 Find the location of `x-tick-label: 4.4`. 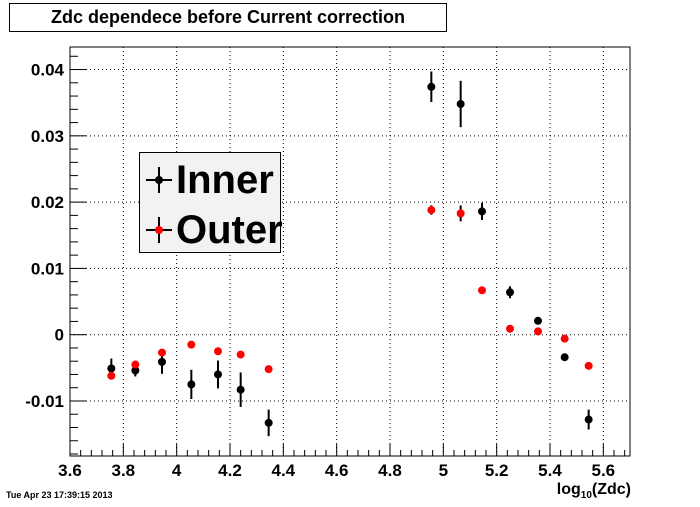

x-tick-label: 4.4 is located at coordinates (284, 470).